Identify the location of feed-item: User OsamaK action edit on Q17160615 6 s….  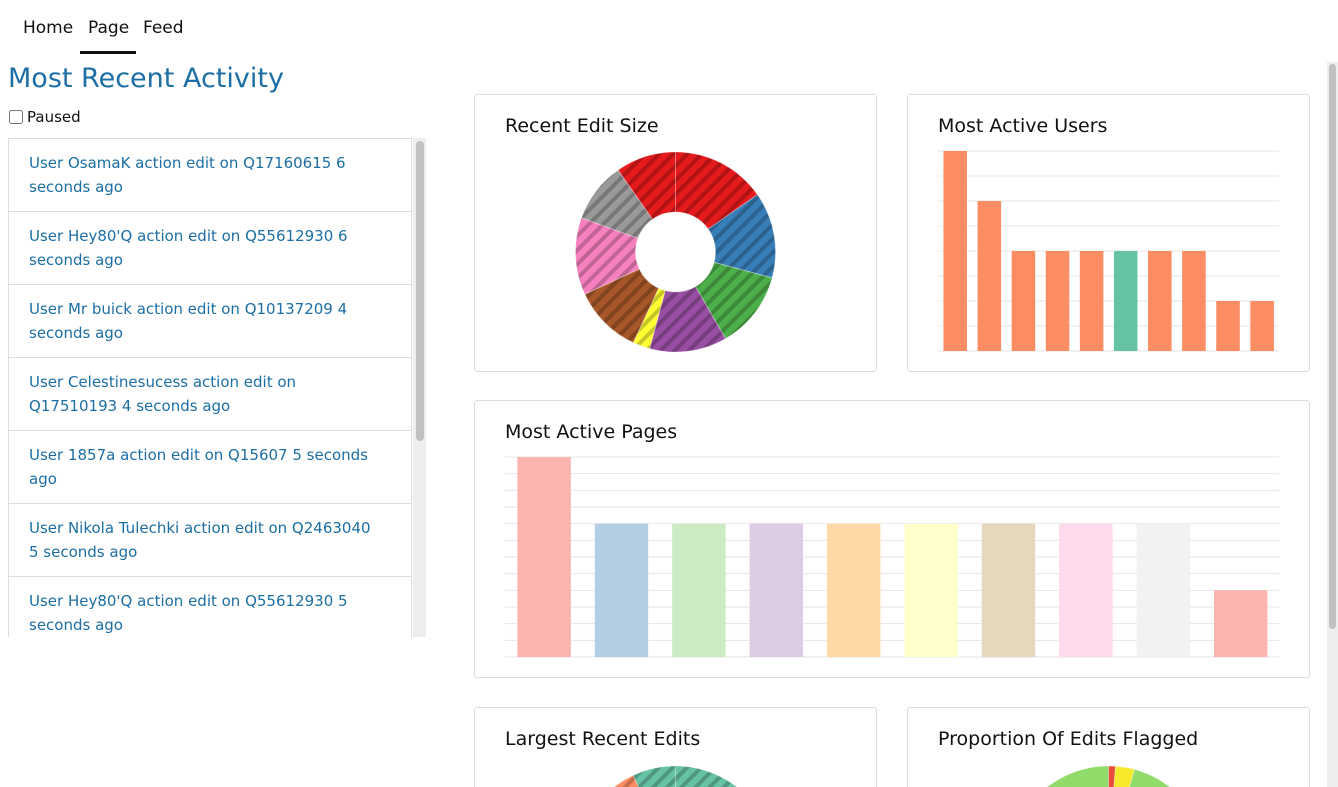
(210, 175).